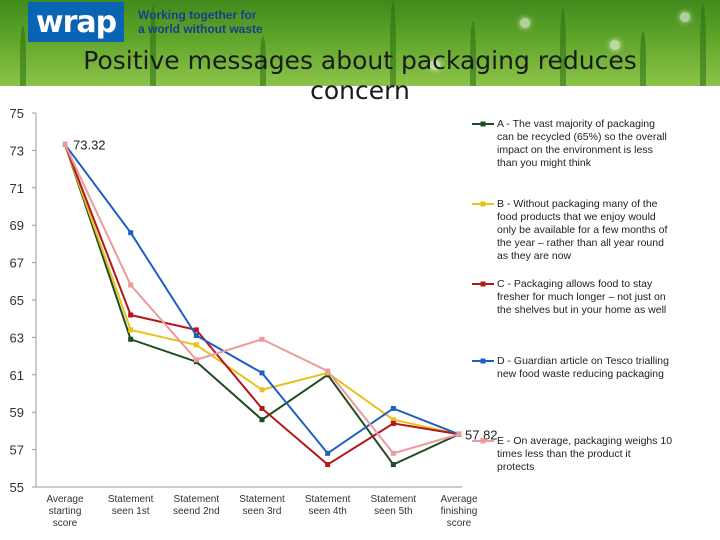 This screenshot has height=540, width=720. Describe the element at coordinates (17, 412) in the screenshot. I see `y-tick-label: 59` at that location.